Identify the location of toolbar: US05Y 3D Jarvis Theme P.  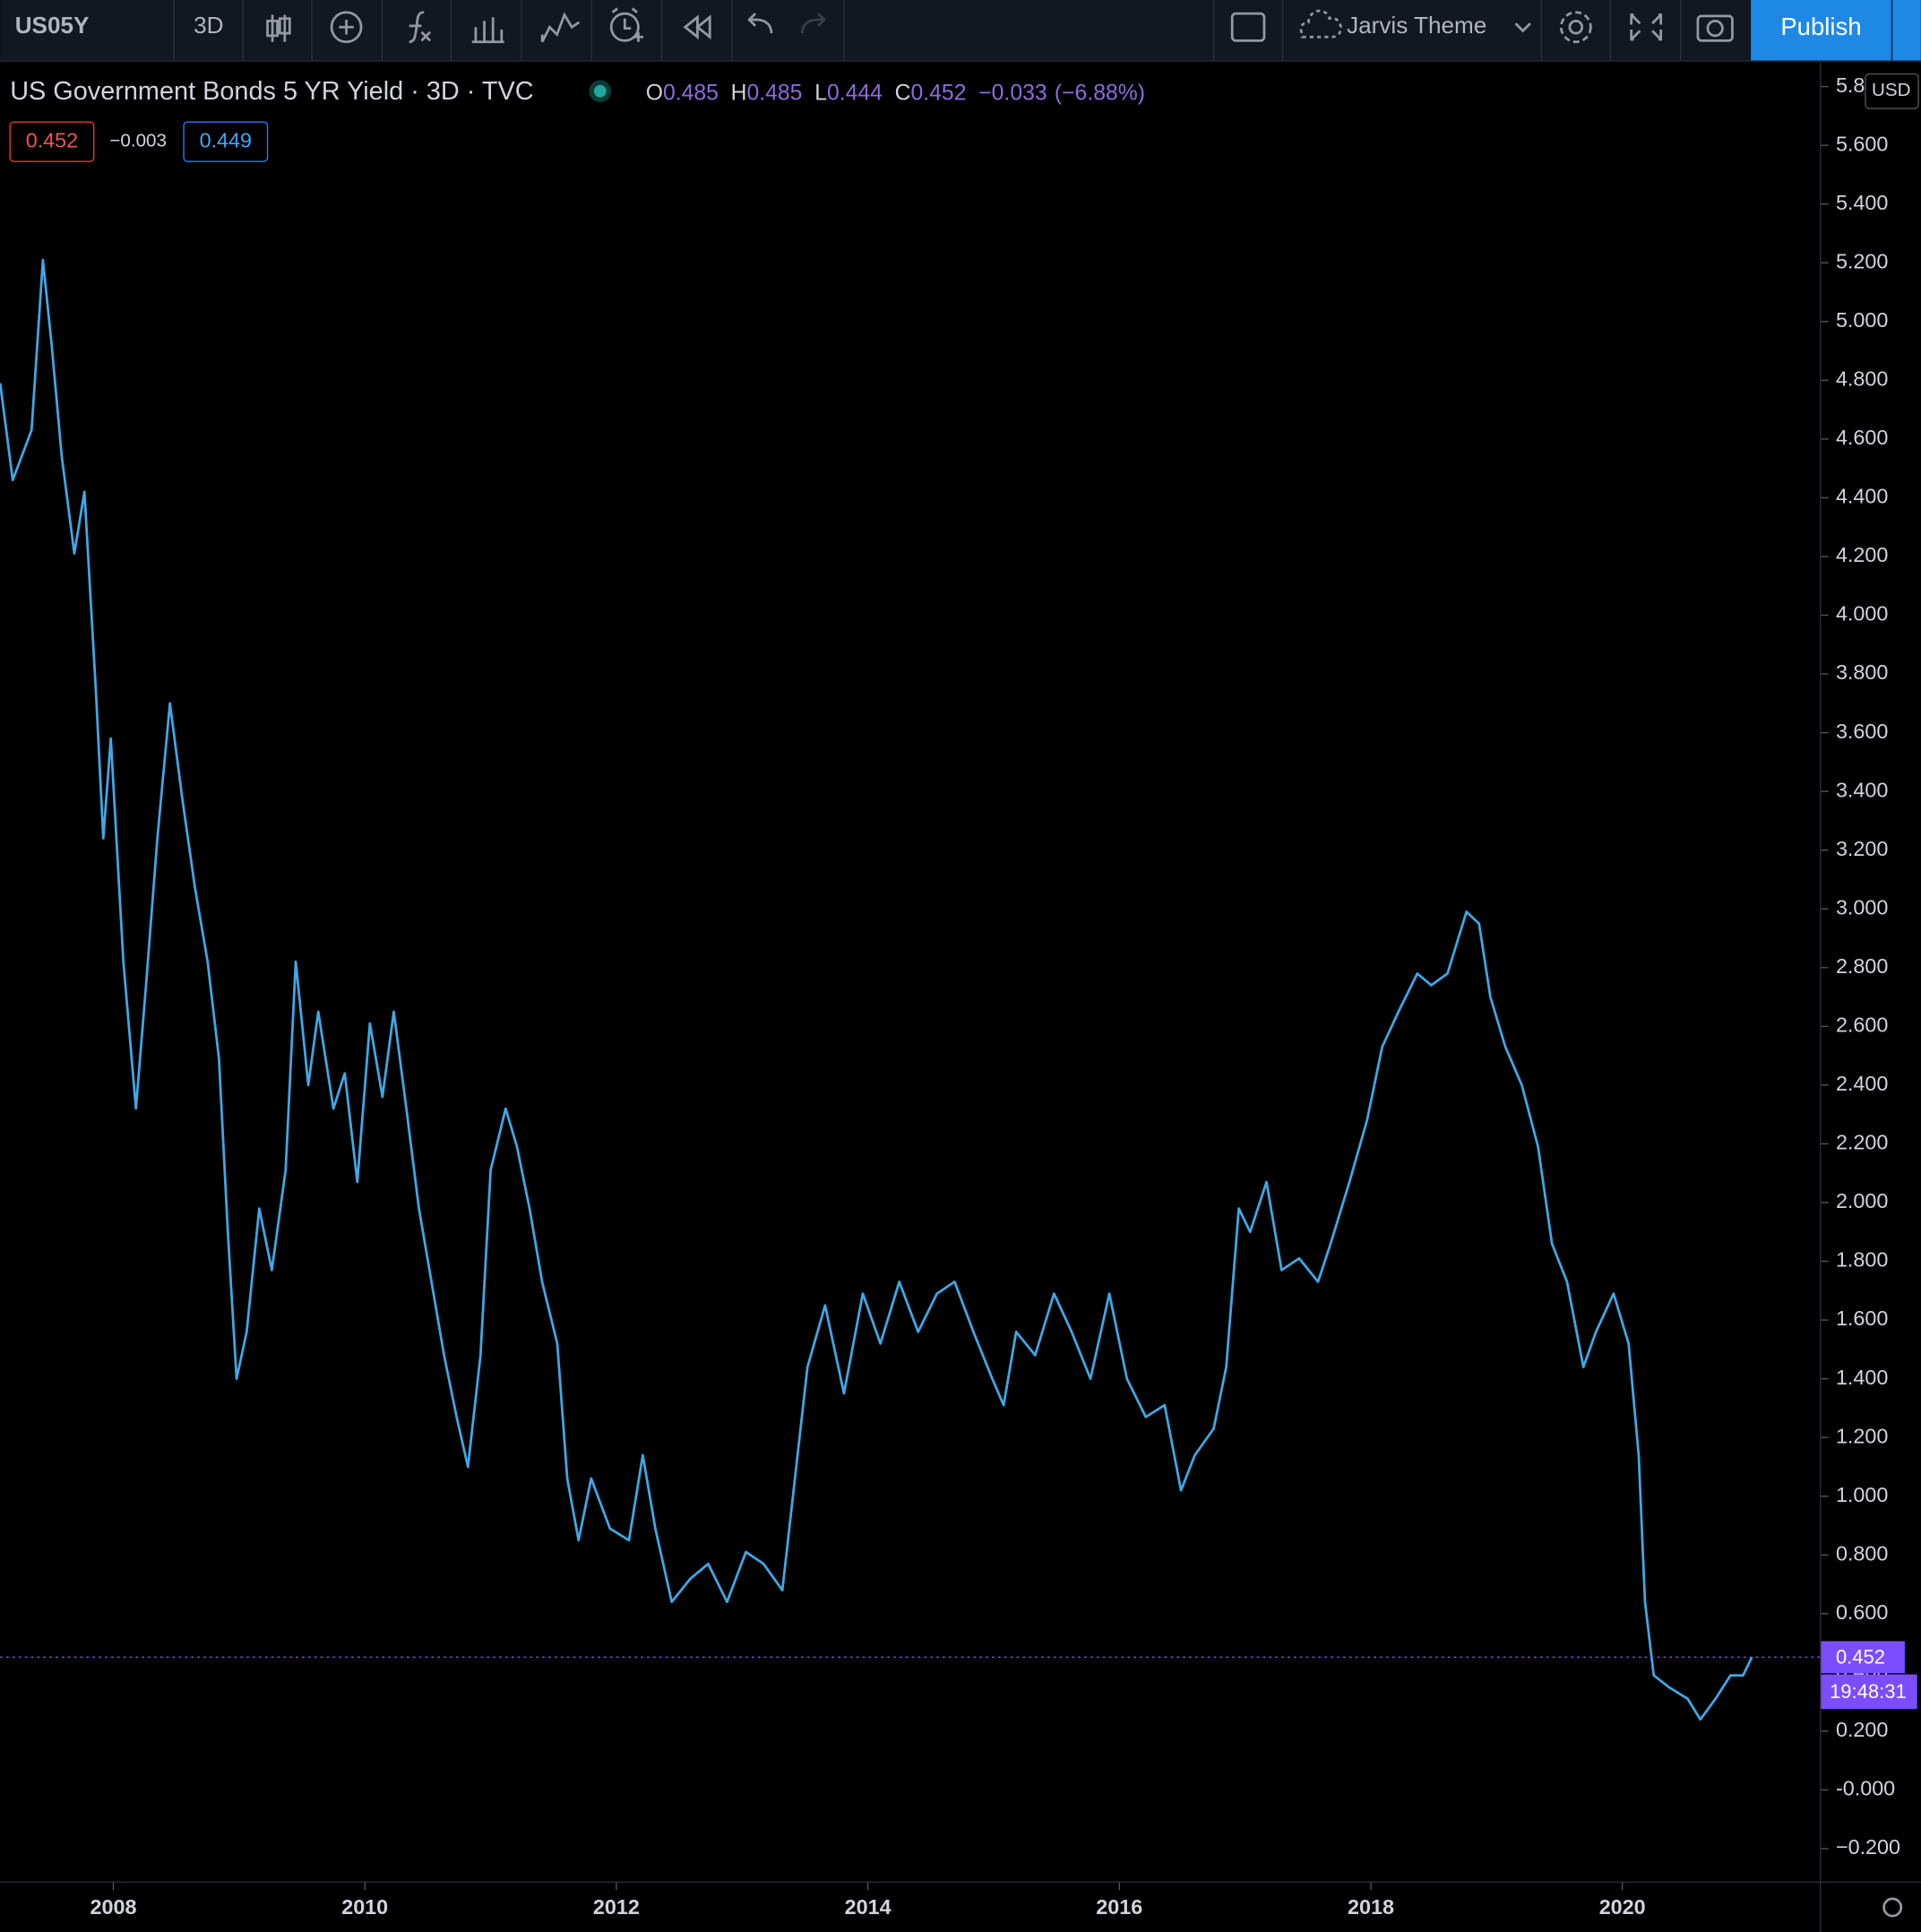
(960, 31).